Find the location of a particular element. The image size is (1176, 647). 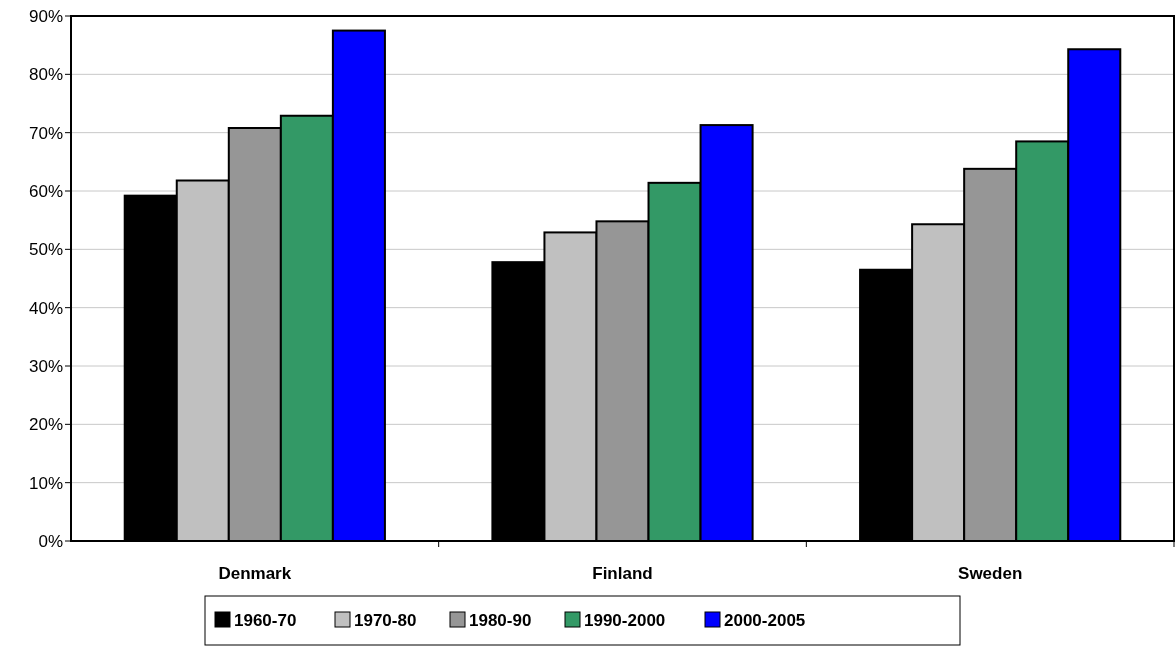

y-tick-label: 60% is located at coordinates (45, 191).